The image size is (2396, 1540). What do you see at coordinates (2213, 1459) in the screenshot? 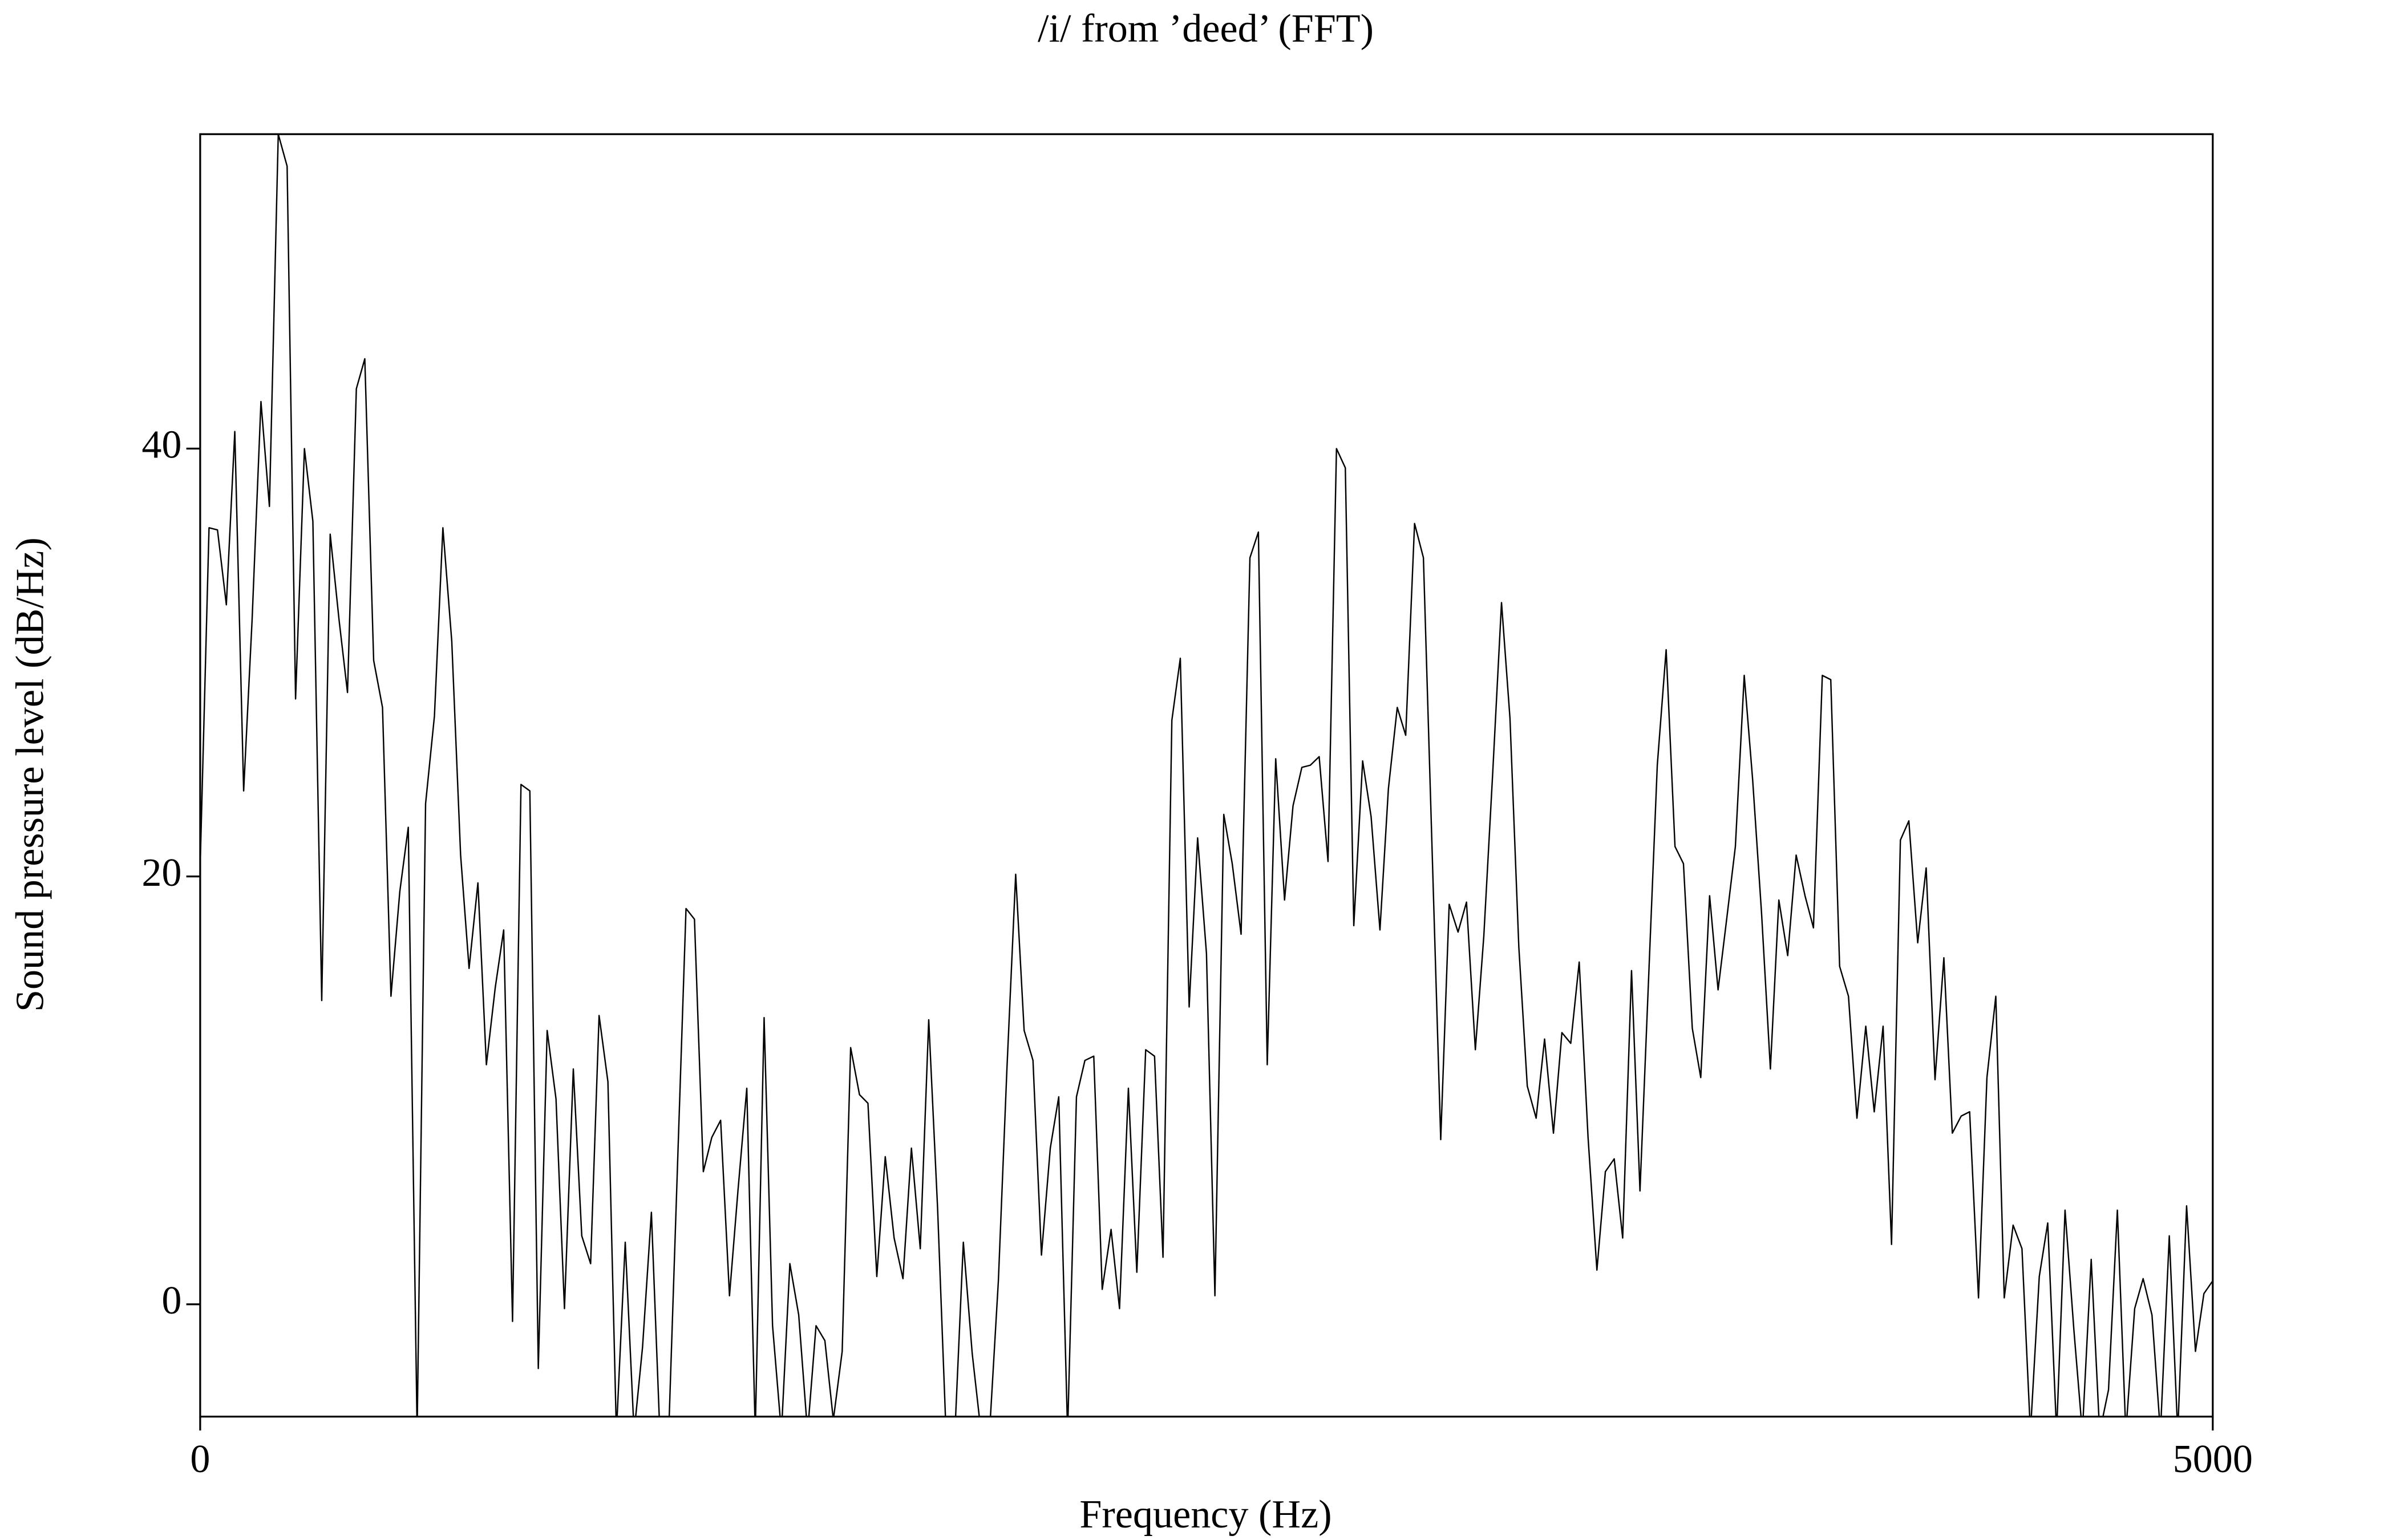
I see `x-tick-label: 5000` at bounding box center [2213, 1459].